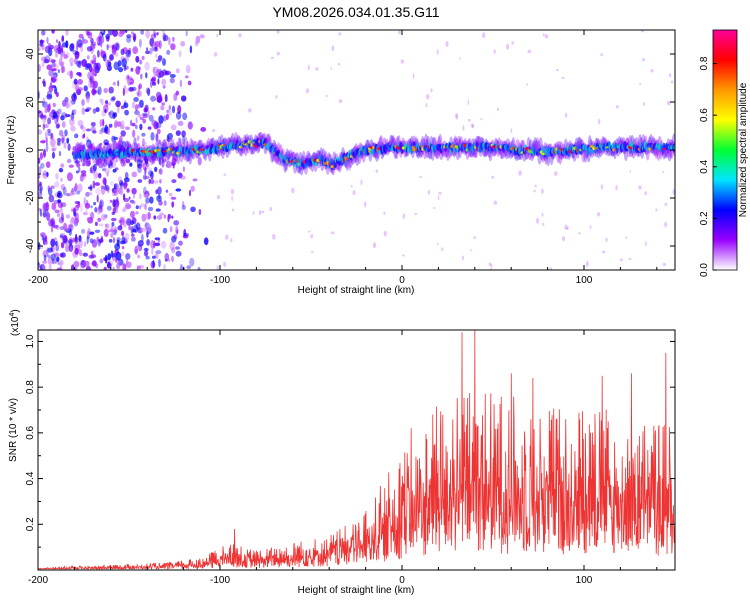 This screenshot has width=750, height=600. What do you see at coordinates (30, 387) in the screenshot?
I see `snr-y-tick-label: 0.8` at bounding box center [30, 387].